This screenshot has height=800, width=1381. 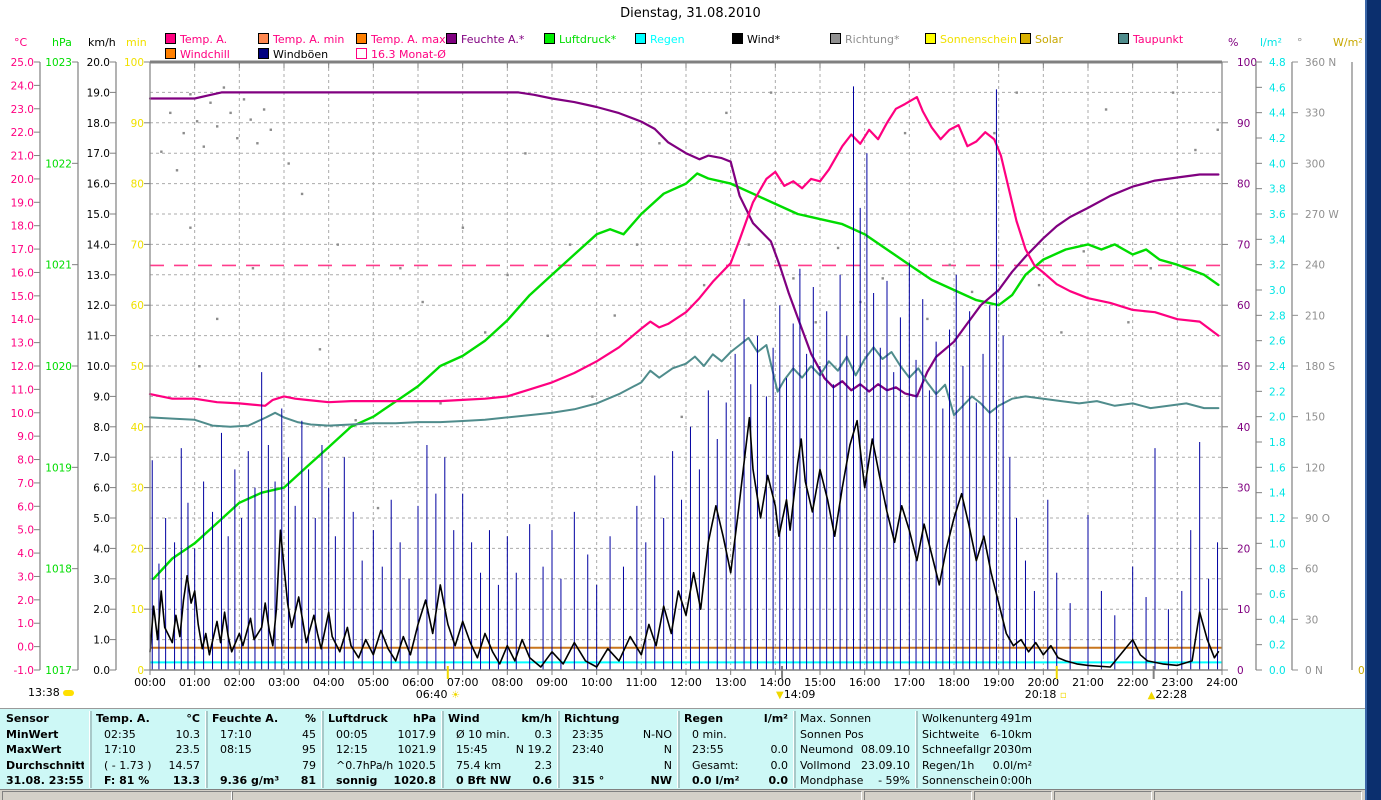 I want to click on table-cell-label: Temp. A., so click(x=123, y=718).